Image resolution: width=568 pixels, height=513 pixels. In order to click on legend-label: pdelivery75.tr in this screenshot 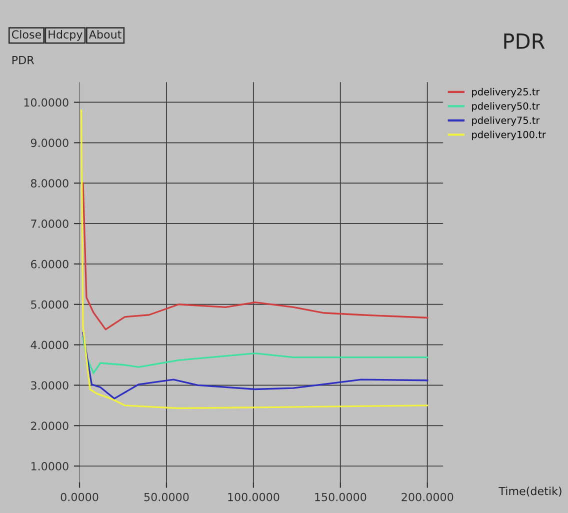, I will do `click(506, 121)`.